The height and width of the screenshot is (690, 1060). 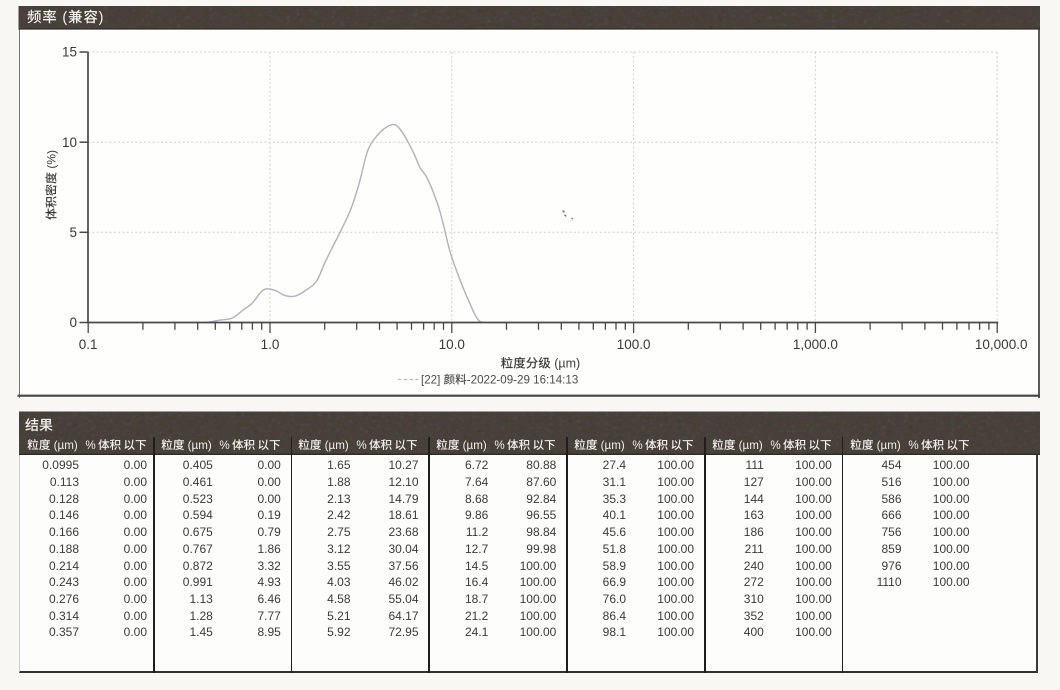 I want to click on svg-text: 1.0, so click(x=270, y=344).